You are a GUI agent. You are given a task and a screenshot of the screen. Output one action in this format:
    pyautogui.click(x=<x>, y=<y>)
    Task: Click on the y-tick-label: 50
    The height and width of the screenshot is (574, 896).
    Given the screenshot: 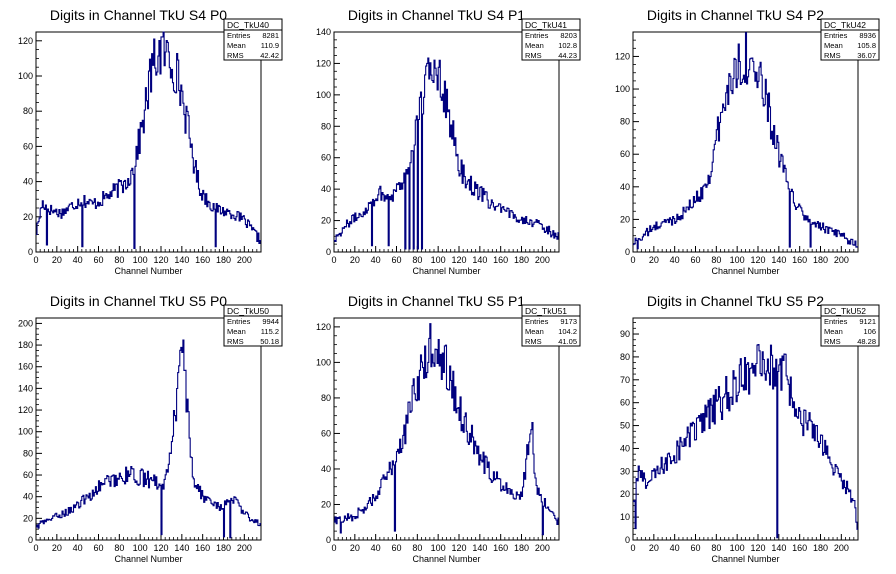 What is the action you would take?
    pyautogui.click(x=625, y=426)
    